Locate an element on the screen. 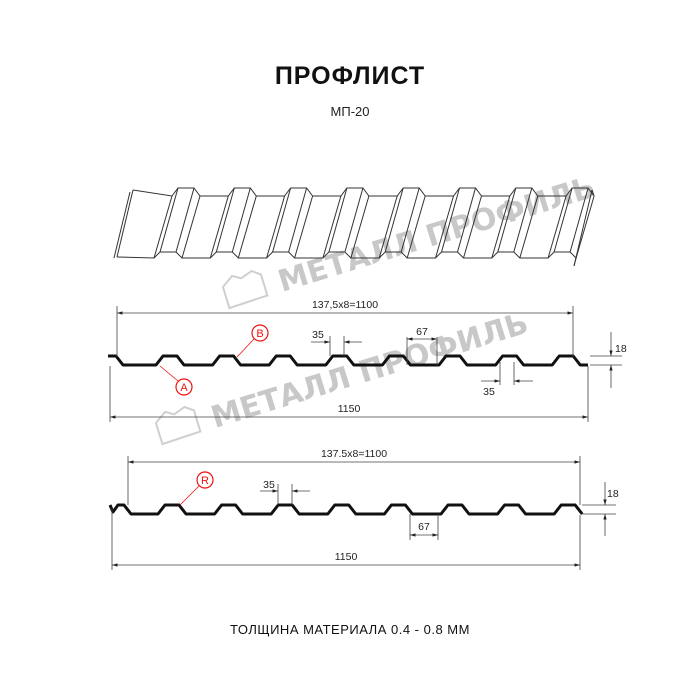  page-title: ПРОФЛИСТ is located at coordinates (350, 76).